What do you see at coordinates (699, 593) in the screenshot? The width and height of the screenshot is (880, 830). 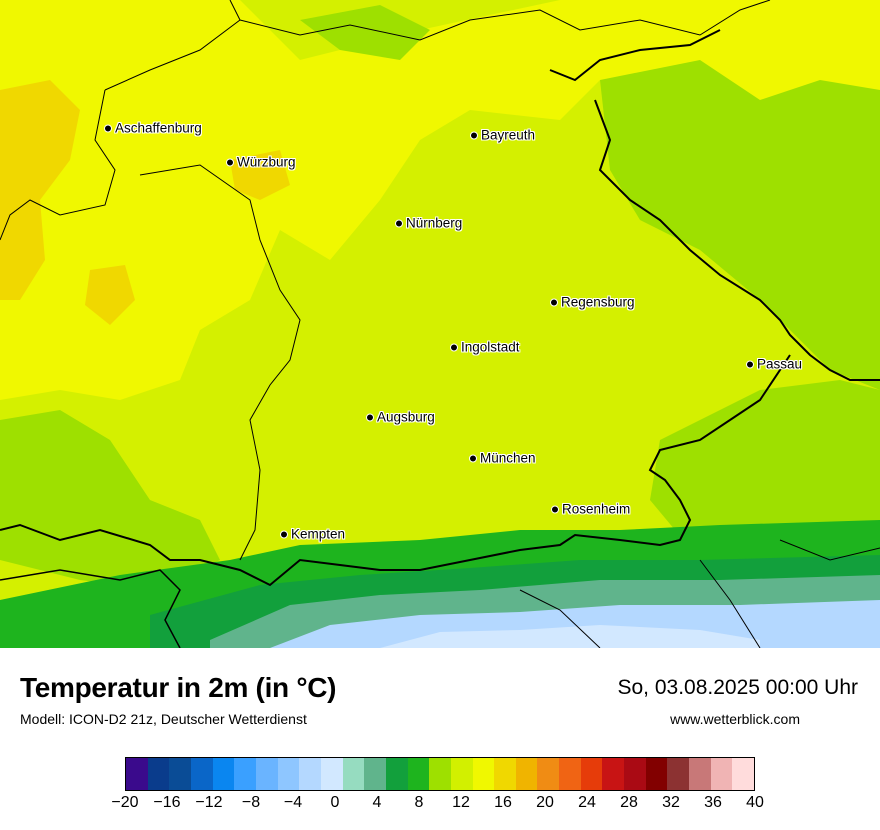 I see `border-austria-states` at bounding box center [699, 593].